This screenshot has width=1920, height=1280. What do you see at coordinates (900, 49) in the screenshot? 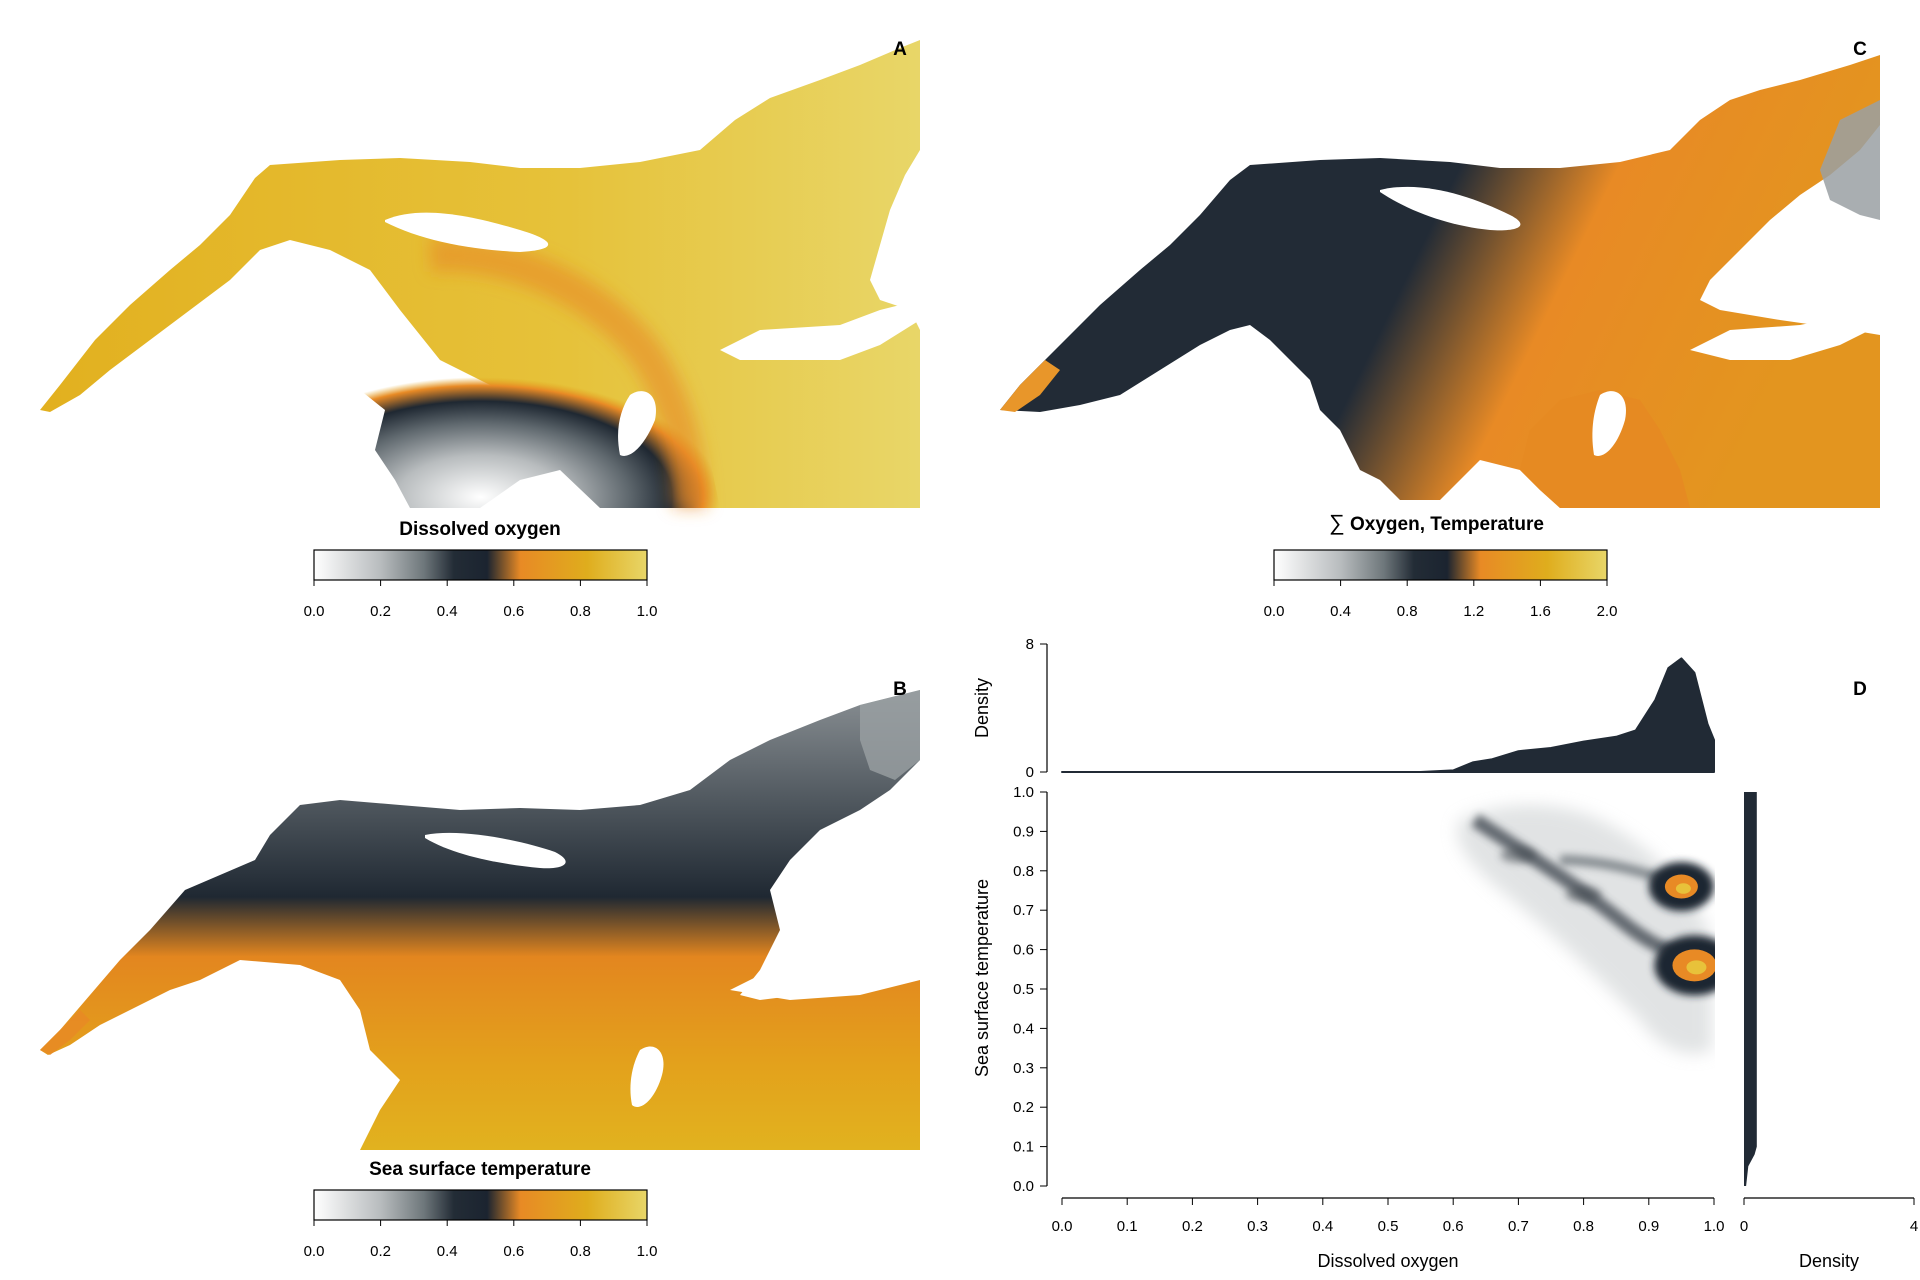
I see `panel-a-letter: A` at bounding box center [900, 49].